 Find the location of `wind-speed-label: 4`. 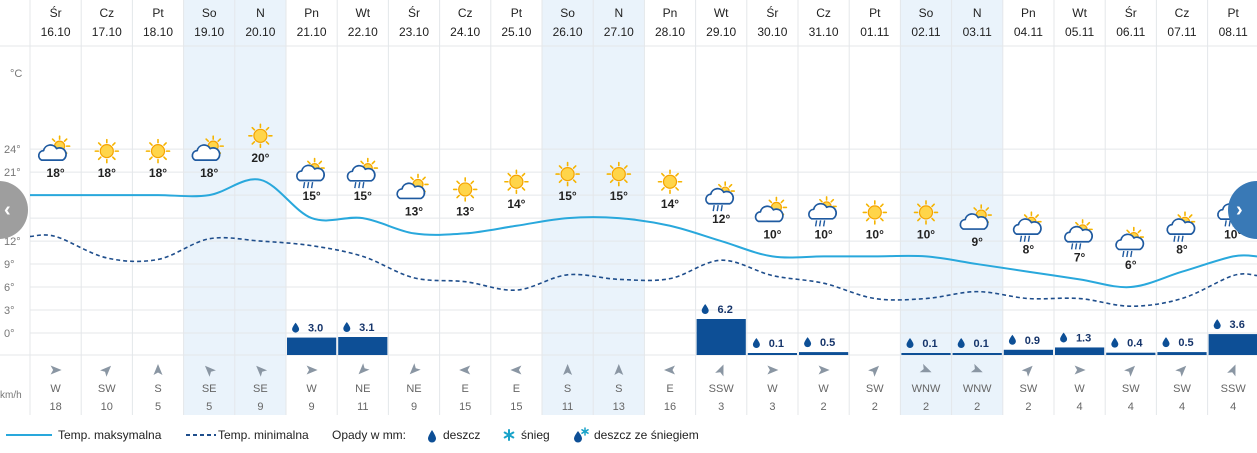

wind-speed-label: 4 is located at coordinates (1131, 407).